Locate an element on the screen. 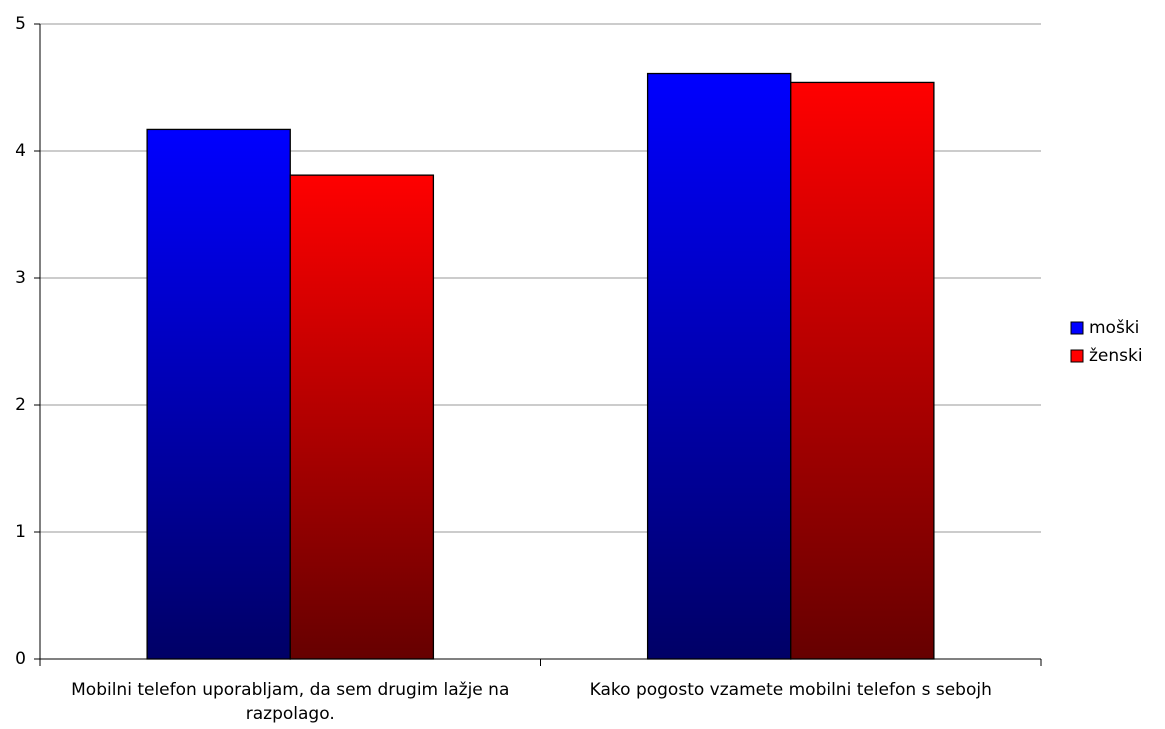 The height and width of the screenshot is (729, 1165). y-tick-label: 5 is located at coordinates (20, 24).